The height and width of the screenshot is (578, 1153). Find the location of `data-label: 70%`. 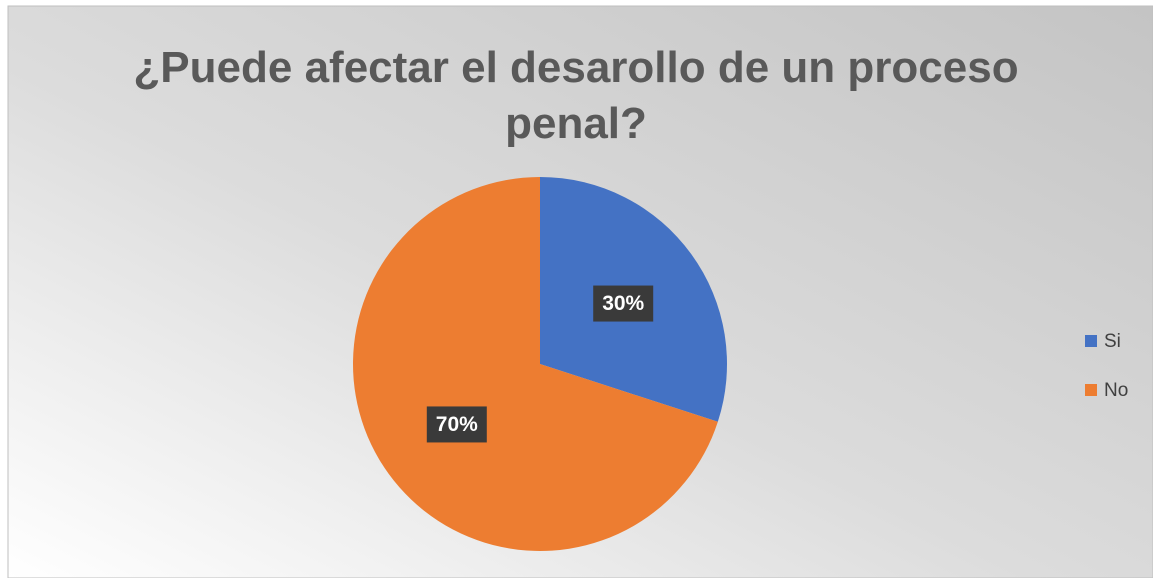

data-label: 70% is located at coordinates (457, 424).